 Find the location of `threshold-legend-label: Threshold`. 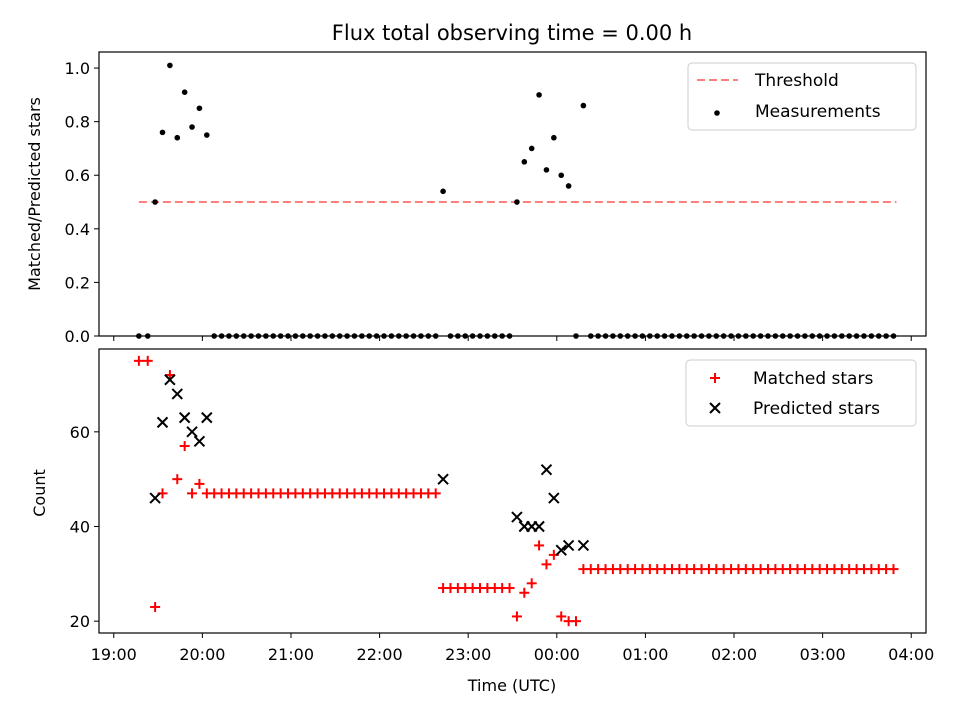

threshold-legend-label: Threshold is located at coordinates (796, 81).